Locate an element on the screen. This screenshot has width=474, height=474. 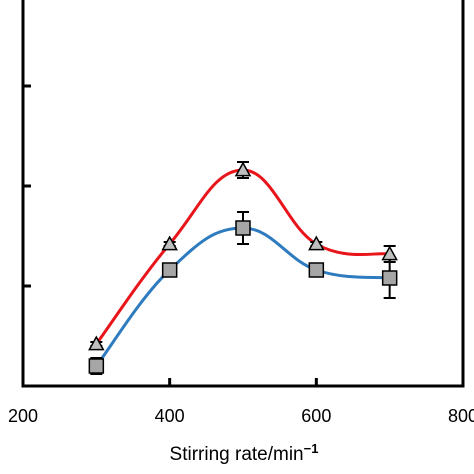
x-tick-label: 800 is located at coordinates (461, 416).